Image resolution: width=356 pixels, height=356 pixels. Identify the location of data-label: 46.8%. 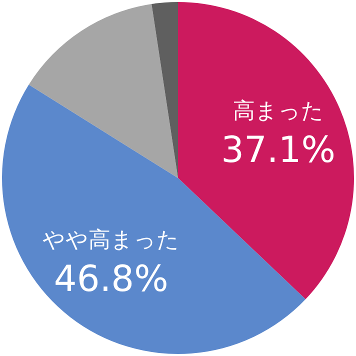
(111, 279).